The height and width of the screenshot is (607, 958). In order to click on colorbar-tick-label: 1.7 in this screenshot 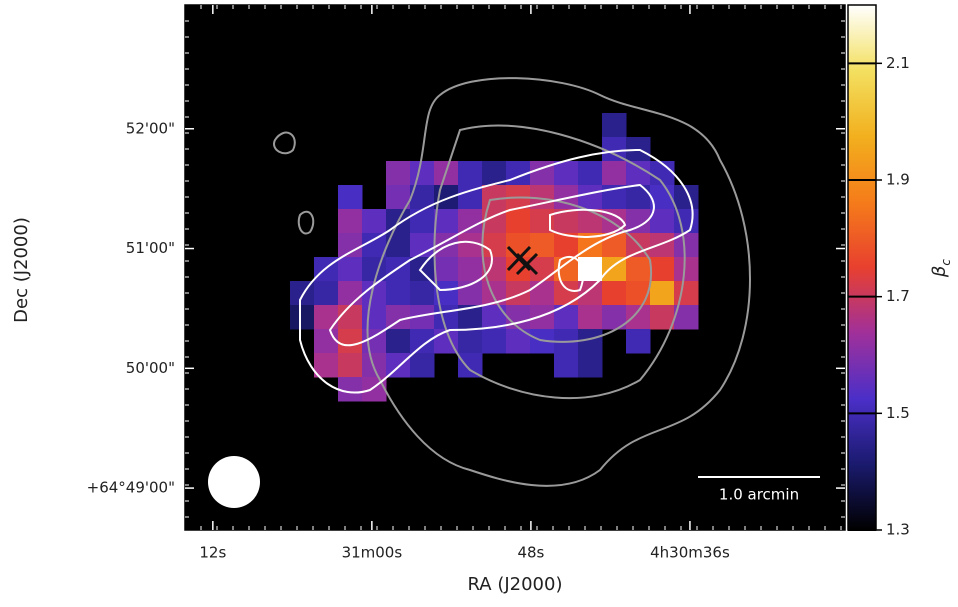, I will do `click(898, 296)`.